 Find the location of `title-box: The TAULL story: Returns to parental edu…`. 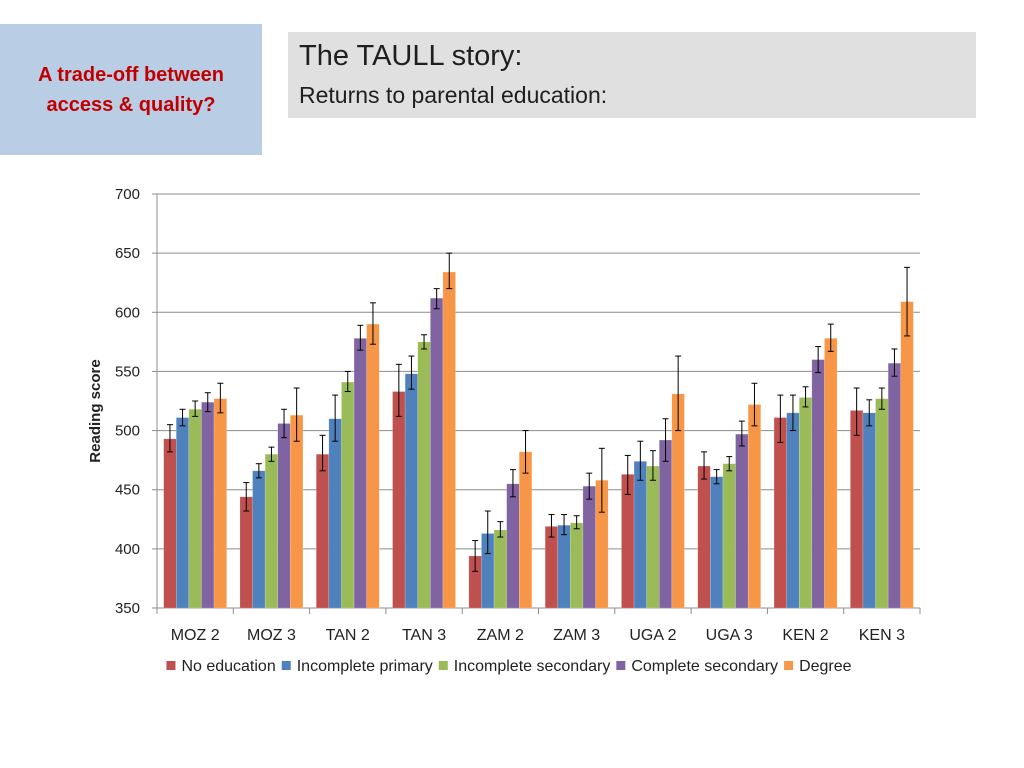

title-box: The TAULL story: Returns to parental edu… is located at coordinates (632, 75).